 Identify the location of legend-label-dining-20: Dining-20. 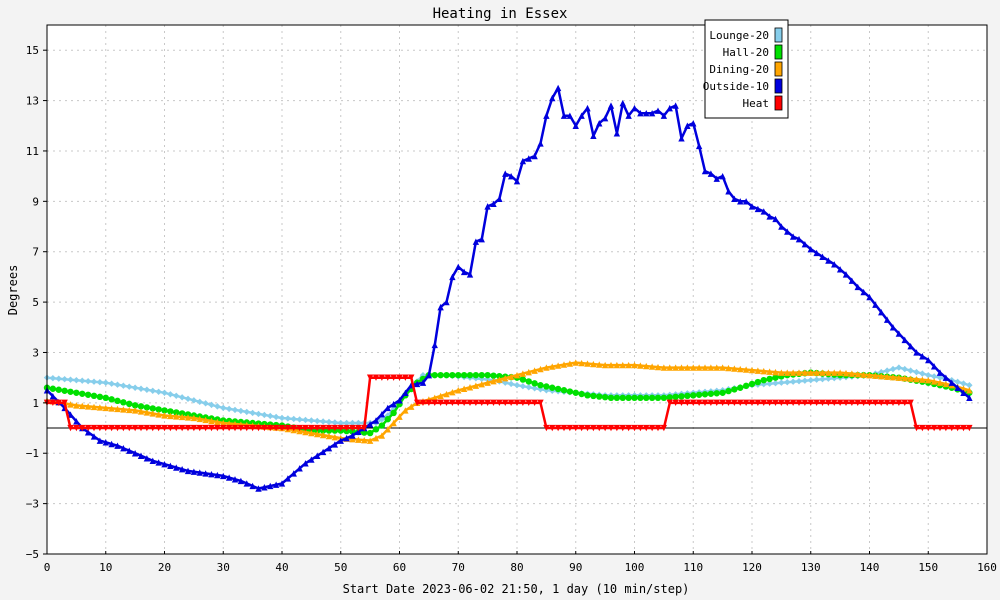
(739, 69).